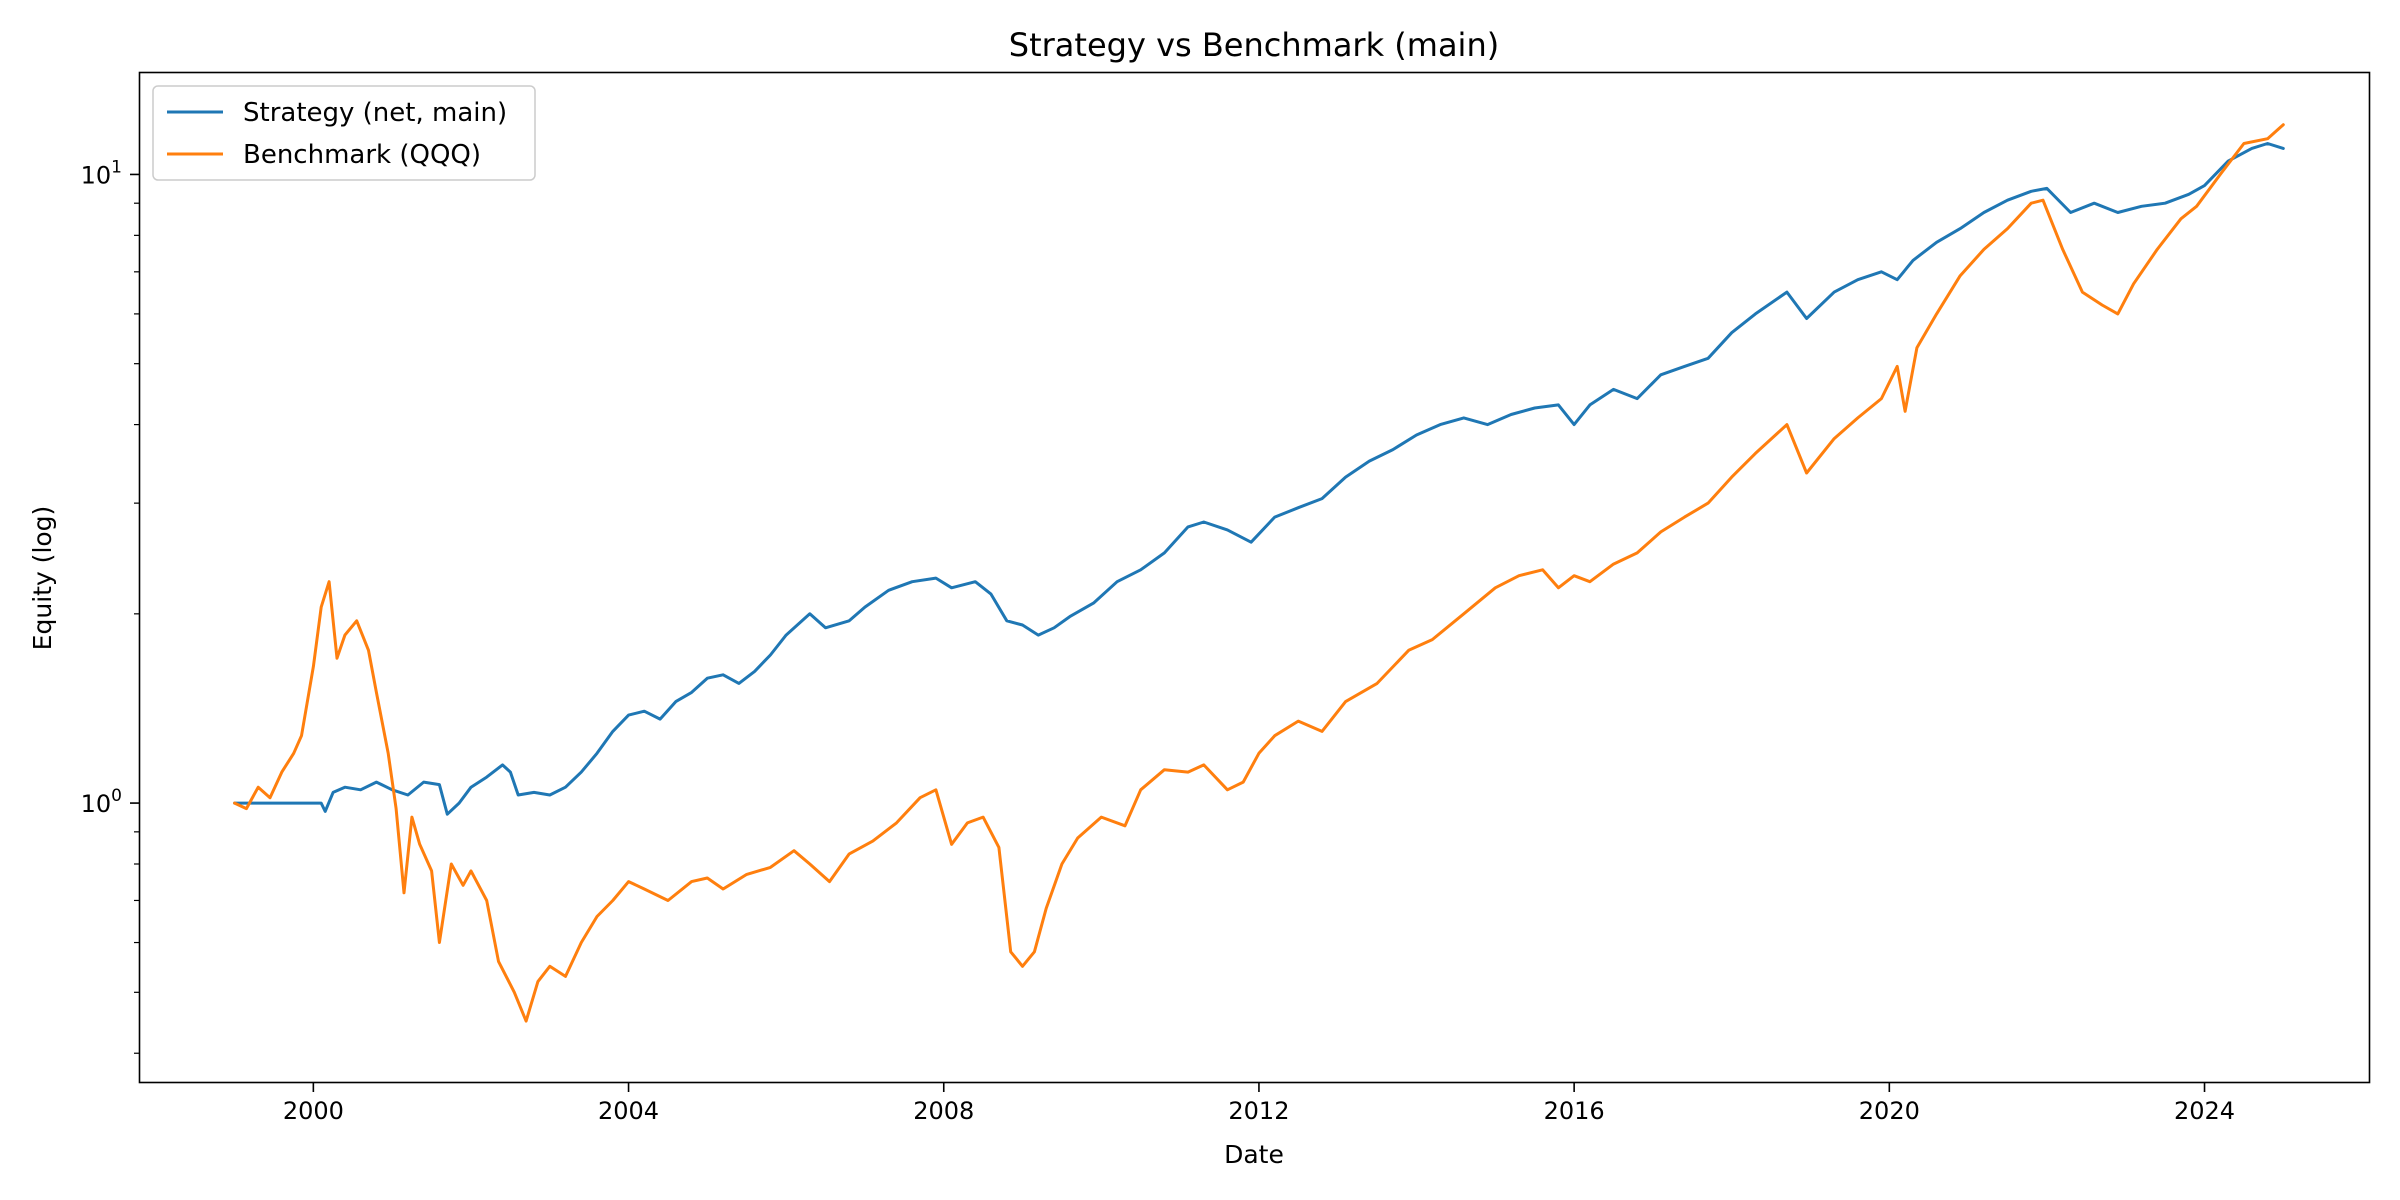 The width and height of the screenshot is (2400, 1200). Describe the element at coordinates (1258, 1111) in the screenshot. I see `x-tick-label: 2012` at that location.